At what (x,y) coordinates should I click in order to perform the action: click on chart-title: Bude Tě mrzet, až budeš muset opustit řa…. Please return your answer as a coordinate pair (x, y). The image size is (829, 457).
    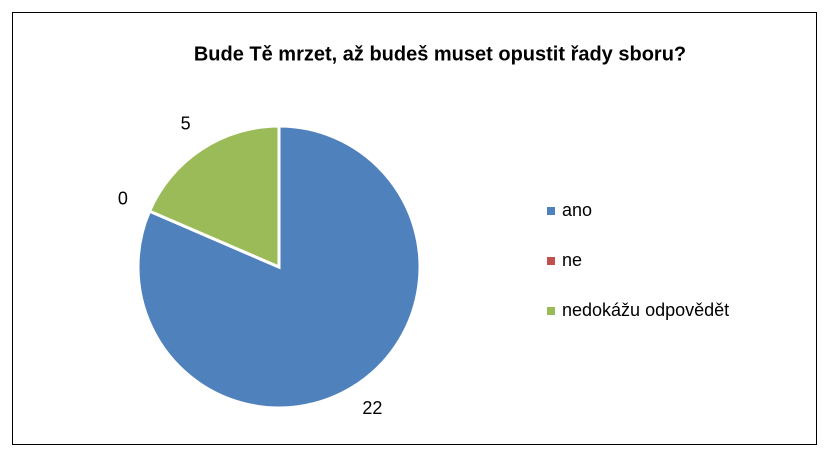
    Looking at the image, I should click on (440, 54).